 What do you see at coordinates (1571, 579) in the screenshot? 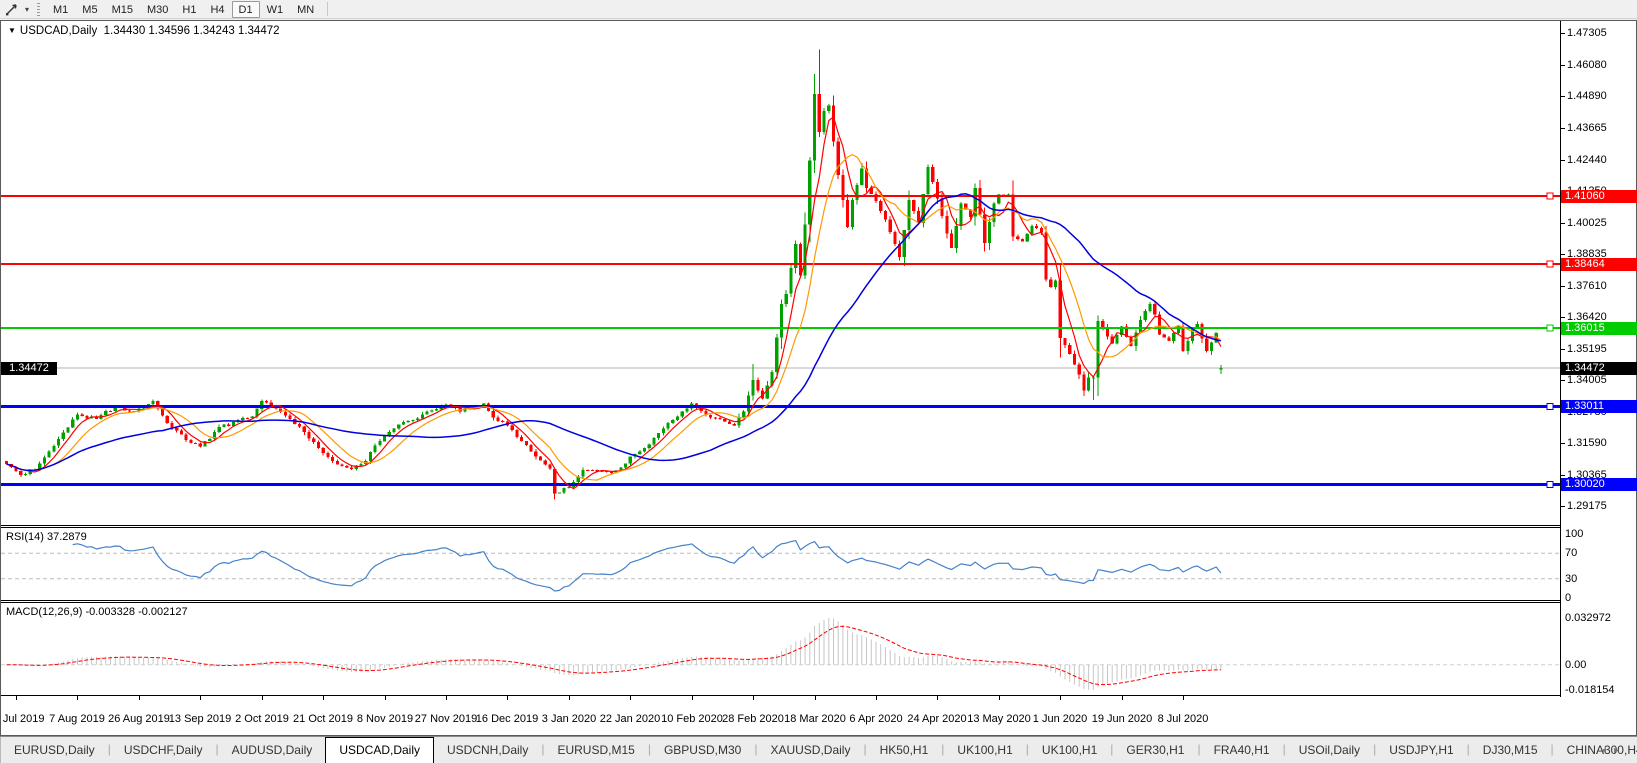
I see `rsi-scale-label: 30` at bounding box center [1571, 579].